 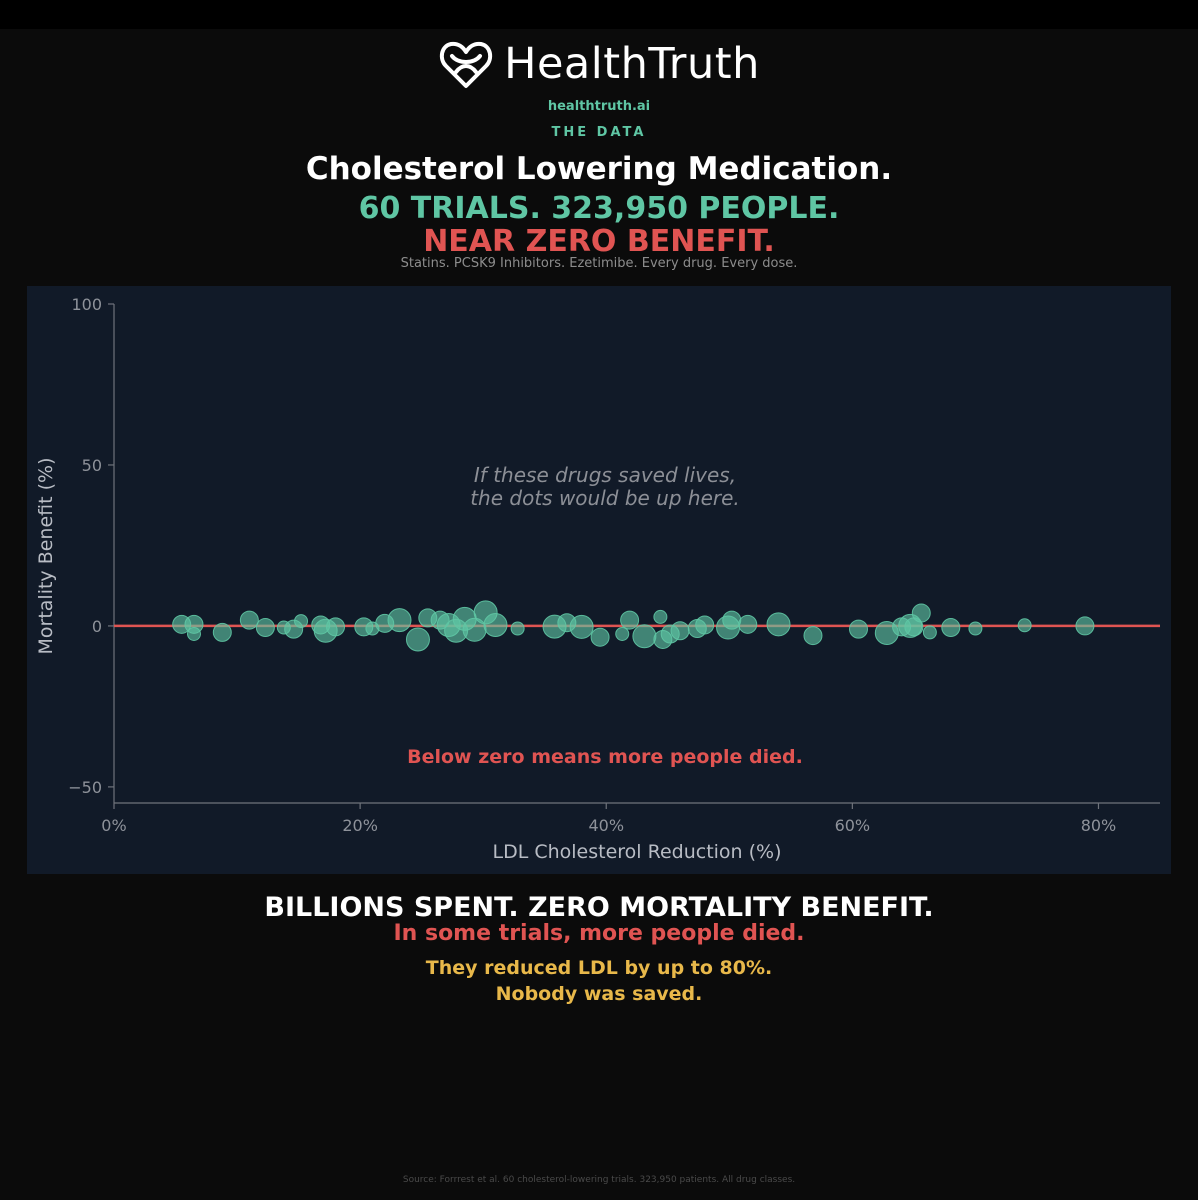 What do you see at coordinates (599, 907) in the screenshot?
I see `bottom-headline: BILLIONS SPENT. ZERO MORTALITY BENEFIT.` at bounding box center [599, 907].